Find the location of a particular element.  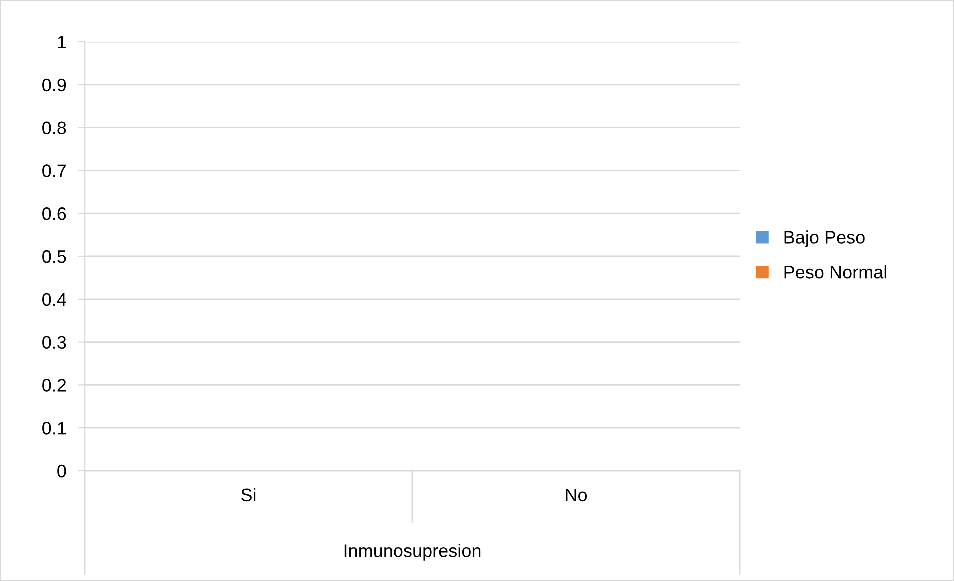

y-tick-label: 0.6 is located at coordinates (54, 214).